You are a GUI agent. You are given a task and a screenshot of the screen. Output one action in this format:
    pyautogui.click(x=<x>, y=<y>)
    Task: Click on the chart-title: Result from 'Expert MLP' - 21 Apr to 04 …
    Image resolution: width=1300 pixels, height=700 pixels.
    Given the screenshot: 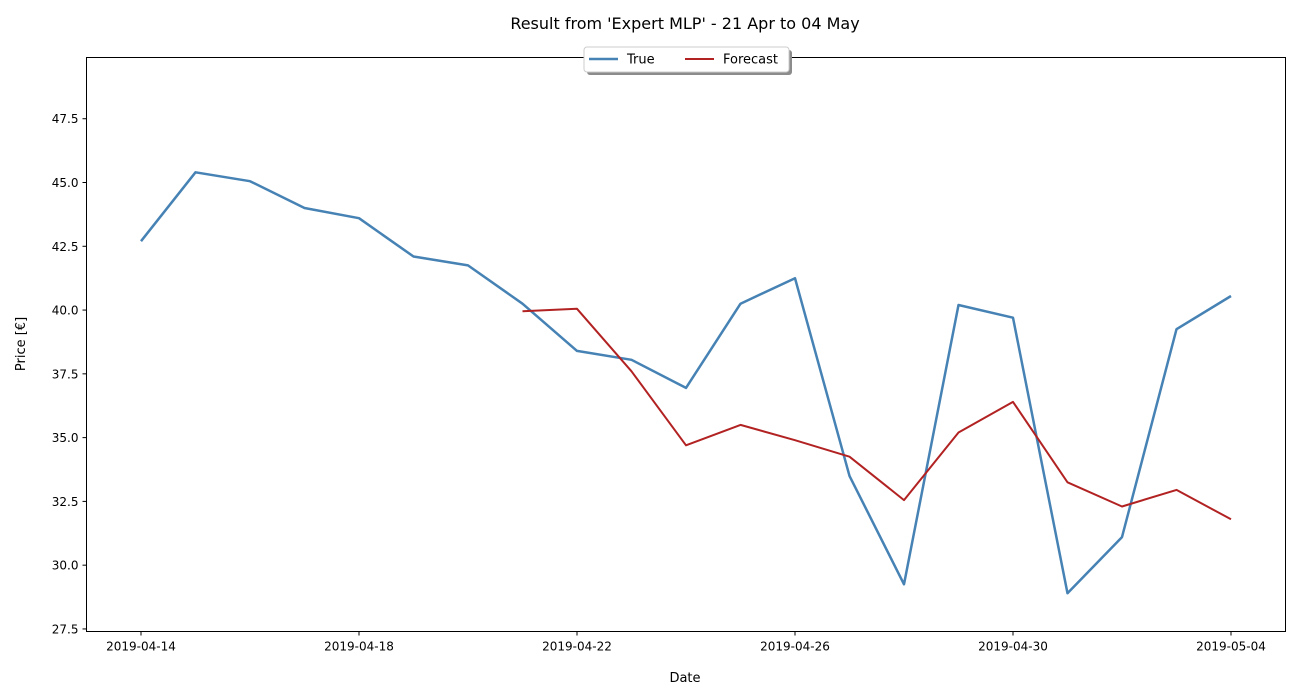 What is the action you would take?
    pyautogui.click(x=684, y=23)
    